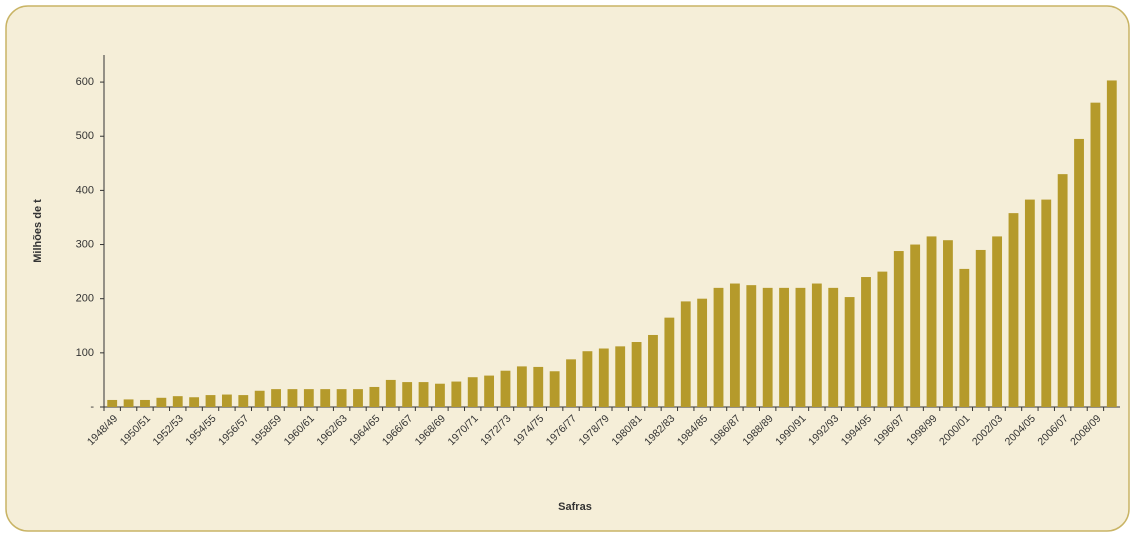  What do you see at coordinates (85, 190) in the screenshot?
I see `y-tick-label: 400` at bounding box center [85, 190].